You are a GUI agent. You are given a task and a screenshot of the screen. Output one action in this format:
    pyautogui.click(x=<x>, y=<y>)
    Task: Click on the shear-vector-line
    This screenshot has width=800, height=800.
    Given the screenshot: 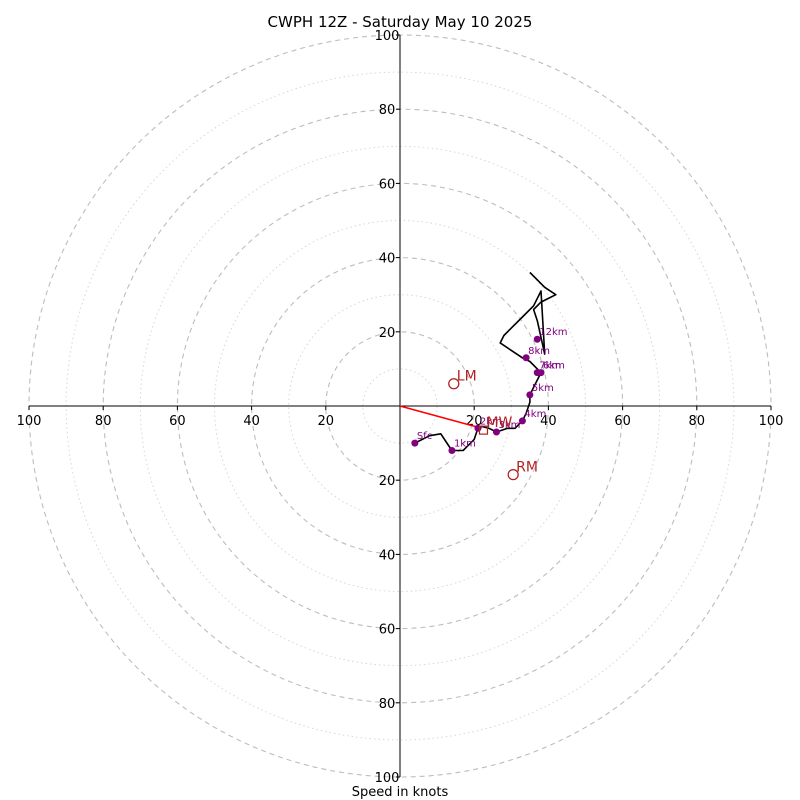 What is the action you would take?
    pyautogui.click(x=440, y=417)
    